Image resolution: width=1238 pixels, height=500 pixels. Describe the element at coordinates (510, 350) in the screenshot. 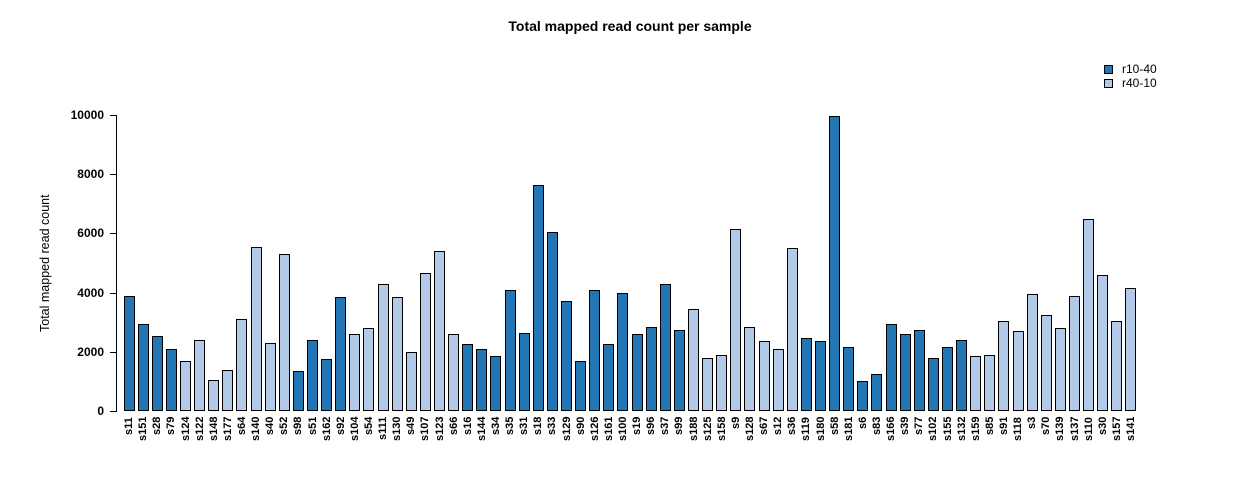

I see `bar-s35` at that location.